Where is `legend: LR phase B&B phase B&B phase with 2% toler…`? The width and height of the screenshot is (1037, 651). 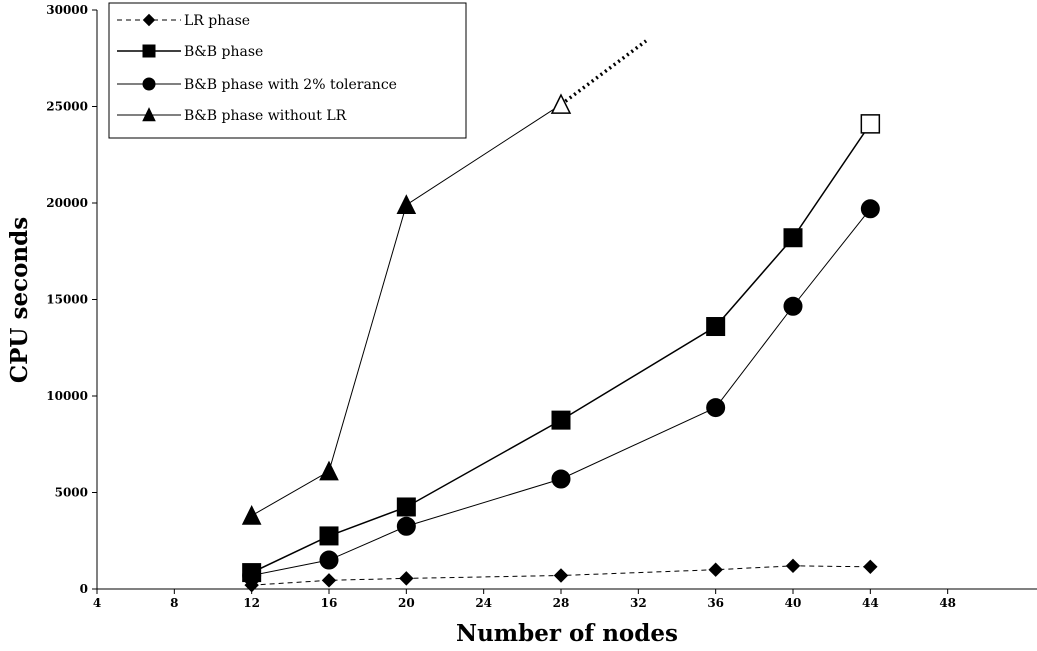 legend: LR phase B&B phase B&B phase with 2% toler… is located at coordinates (287, 70).